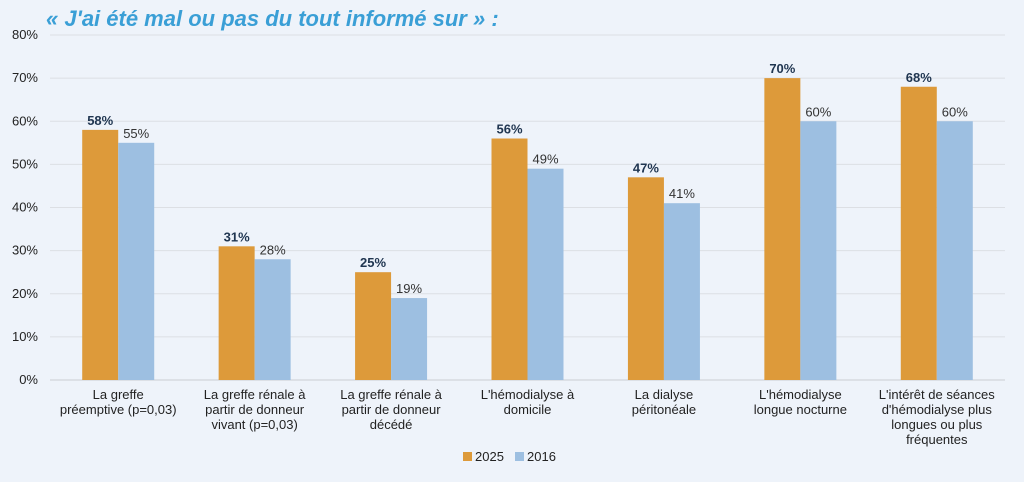 The width and height of the screenshot is (1024, 482). I want to click on legend: 2025 2016, so click(509, 456).